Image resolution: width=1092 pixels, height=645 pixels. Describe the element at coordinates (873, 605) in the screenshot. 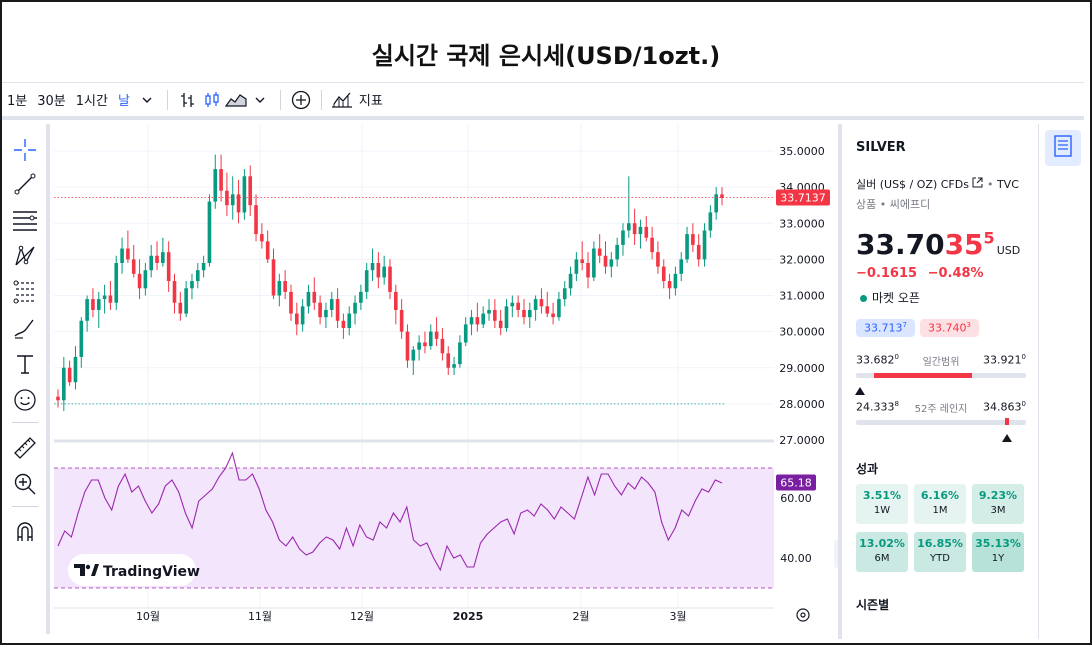

I see `seasonals-title: 시즌별` at that location.